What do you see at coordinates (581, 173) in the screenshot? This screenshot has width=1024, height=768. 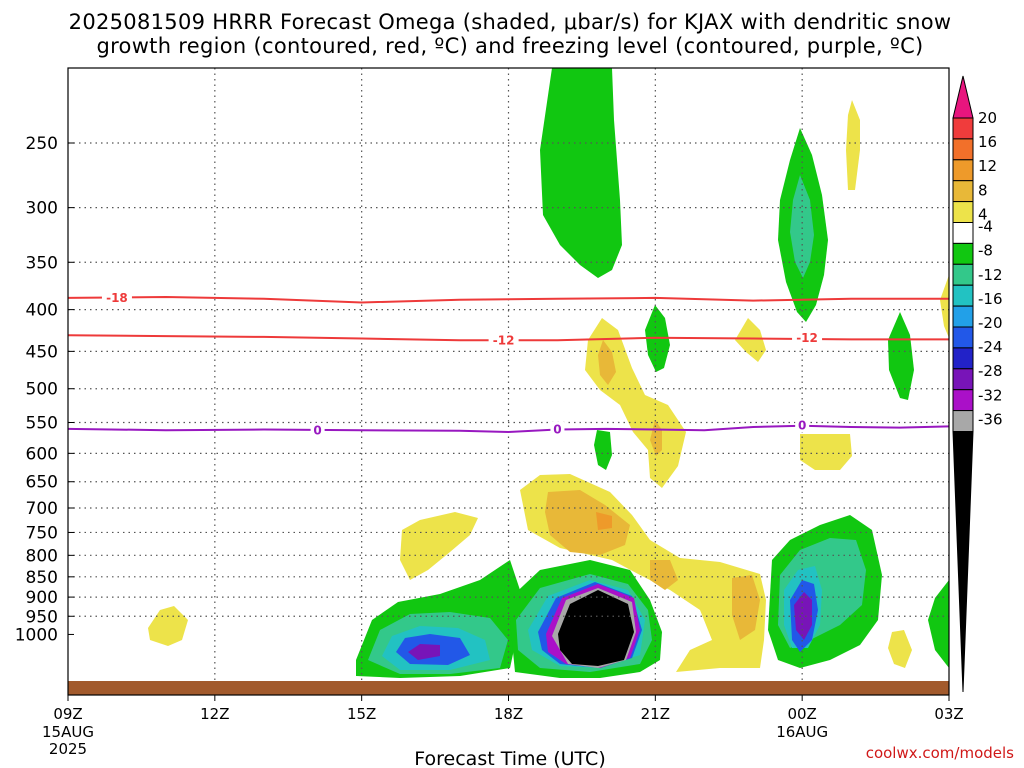 I see `omega-region-upper-green` at bounding box center [581, 173].